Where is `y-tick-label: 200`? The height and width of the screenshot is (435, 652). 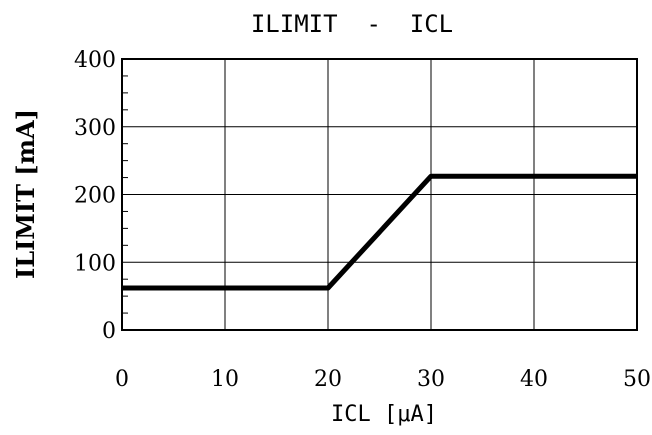
y-tick-label: 200 is located at coordinates (95, 196).